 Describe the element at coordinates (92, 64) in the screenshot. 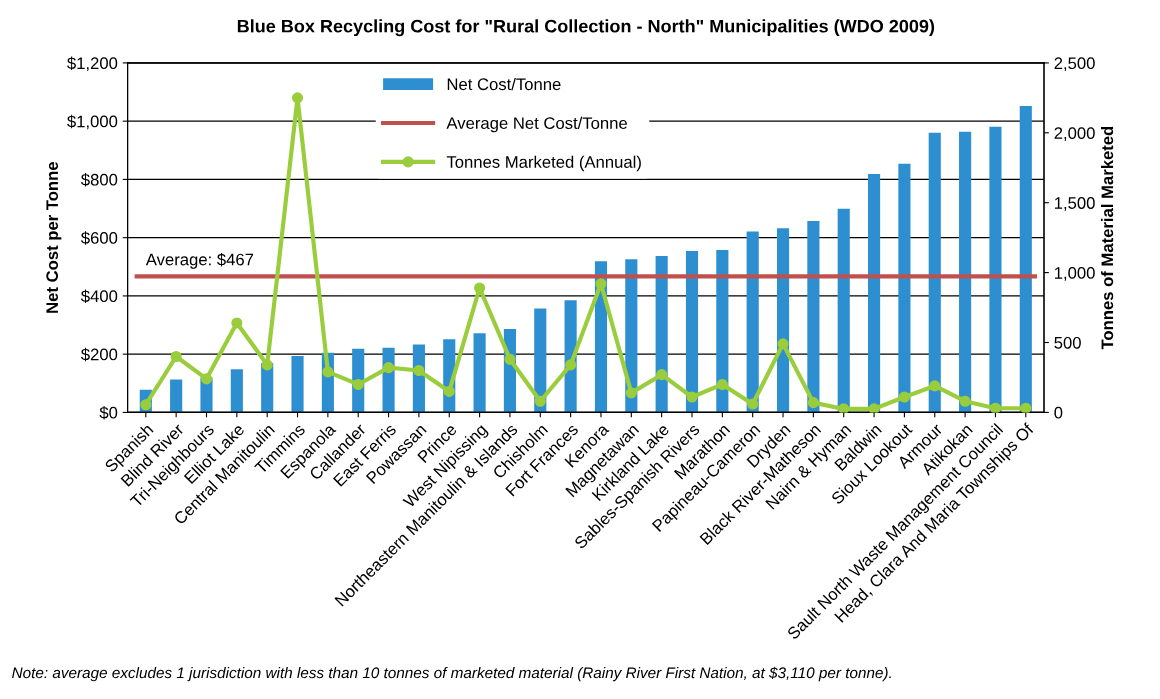

I see `y-tick-label: $1,200` at that location.